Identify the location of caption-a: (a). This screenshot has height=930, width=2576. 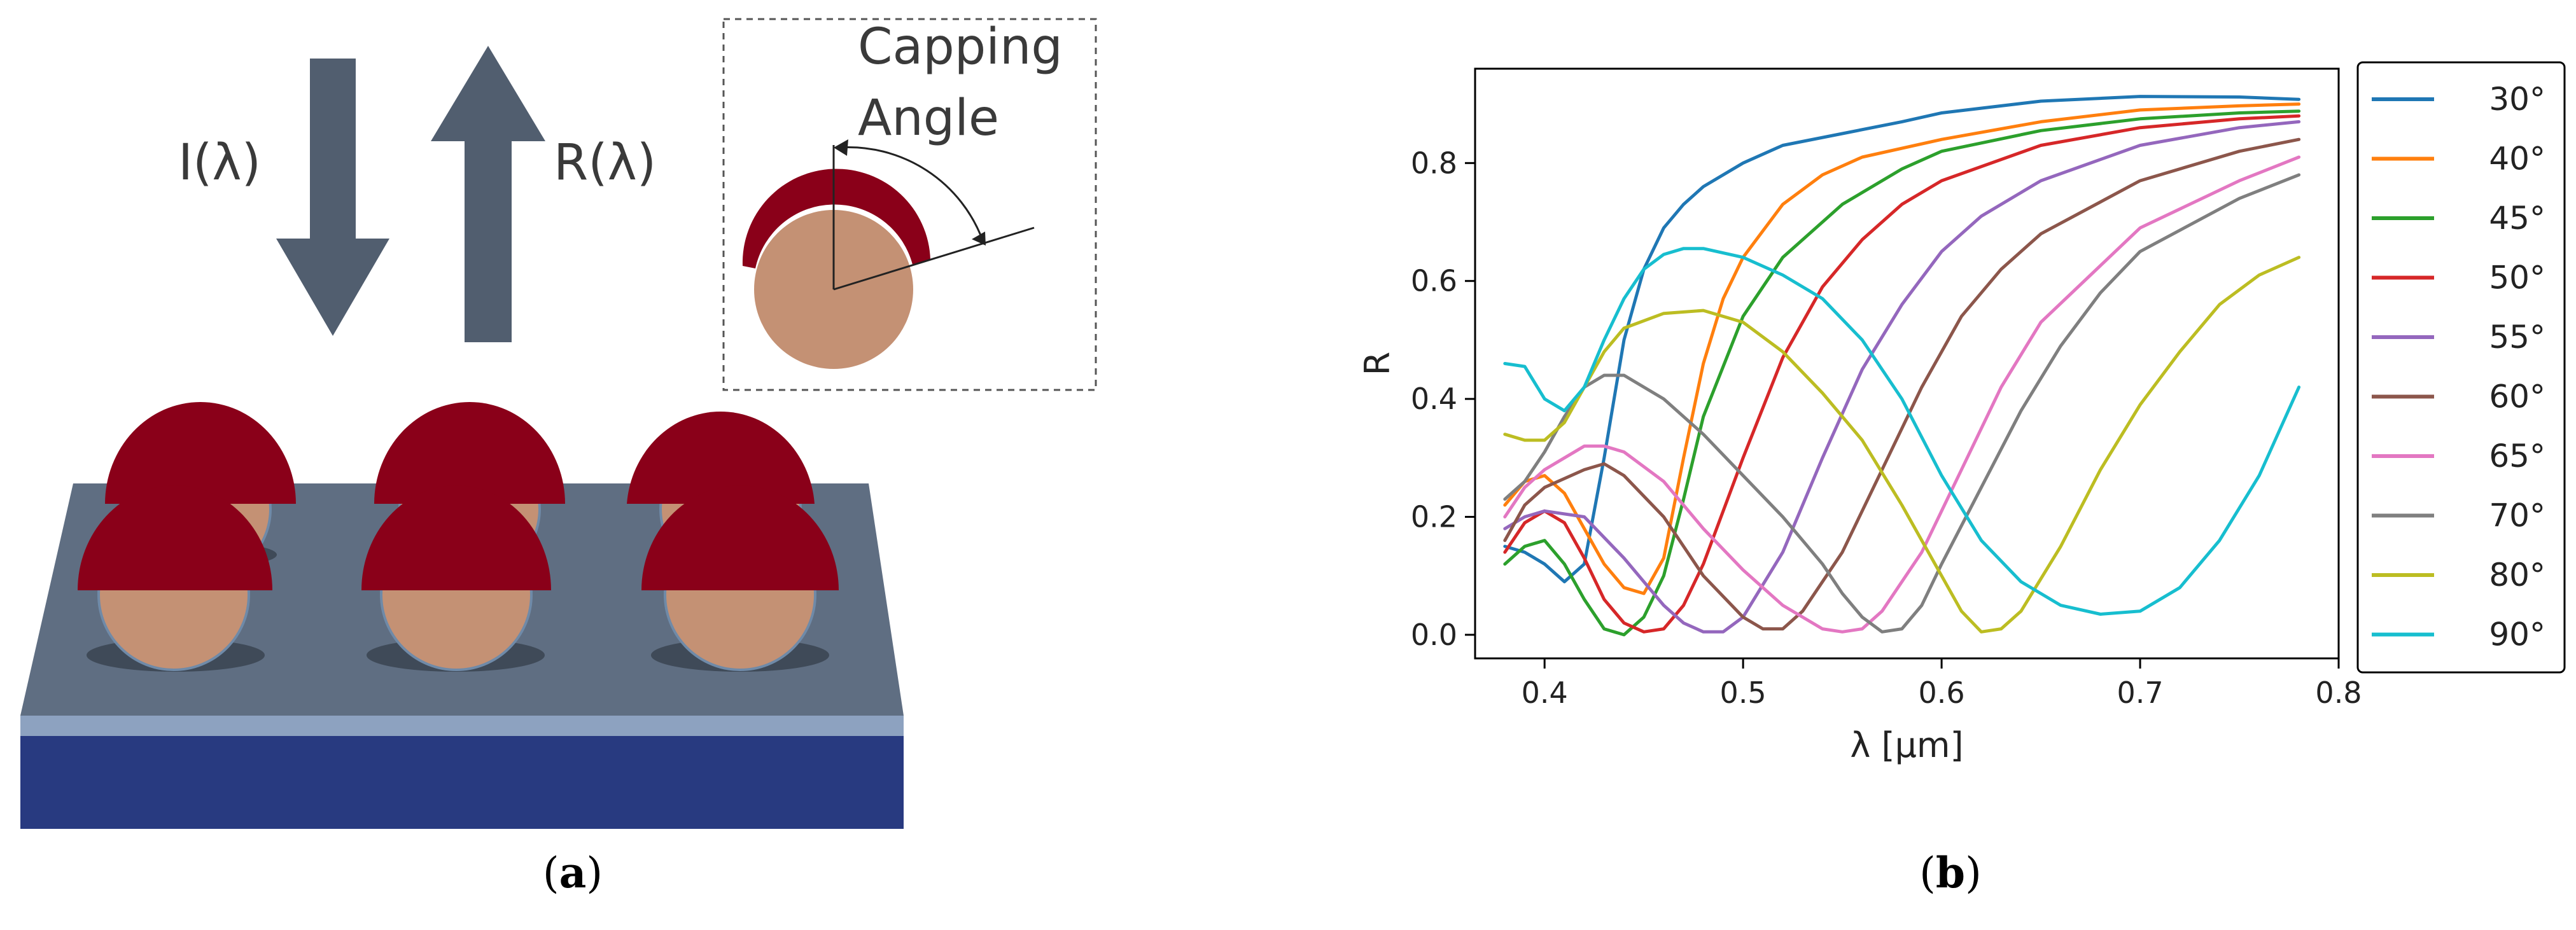
(573, 873).